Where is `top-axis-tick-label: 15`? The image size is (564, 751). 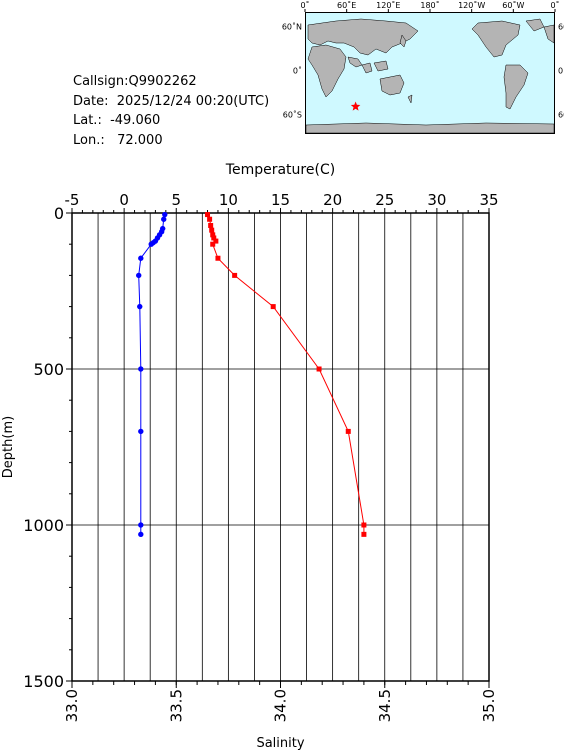
top-axis-tick-label: 15 is located at coordinates (280, 200).